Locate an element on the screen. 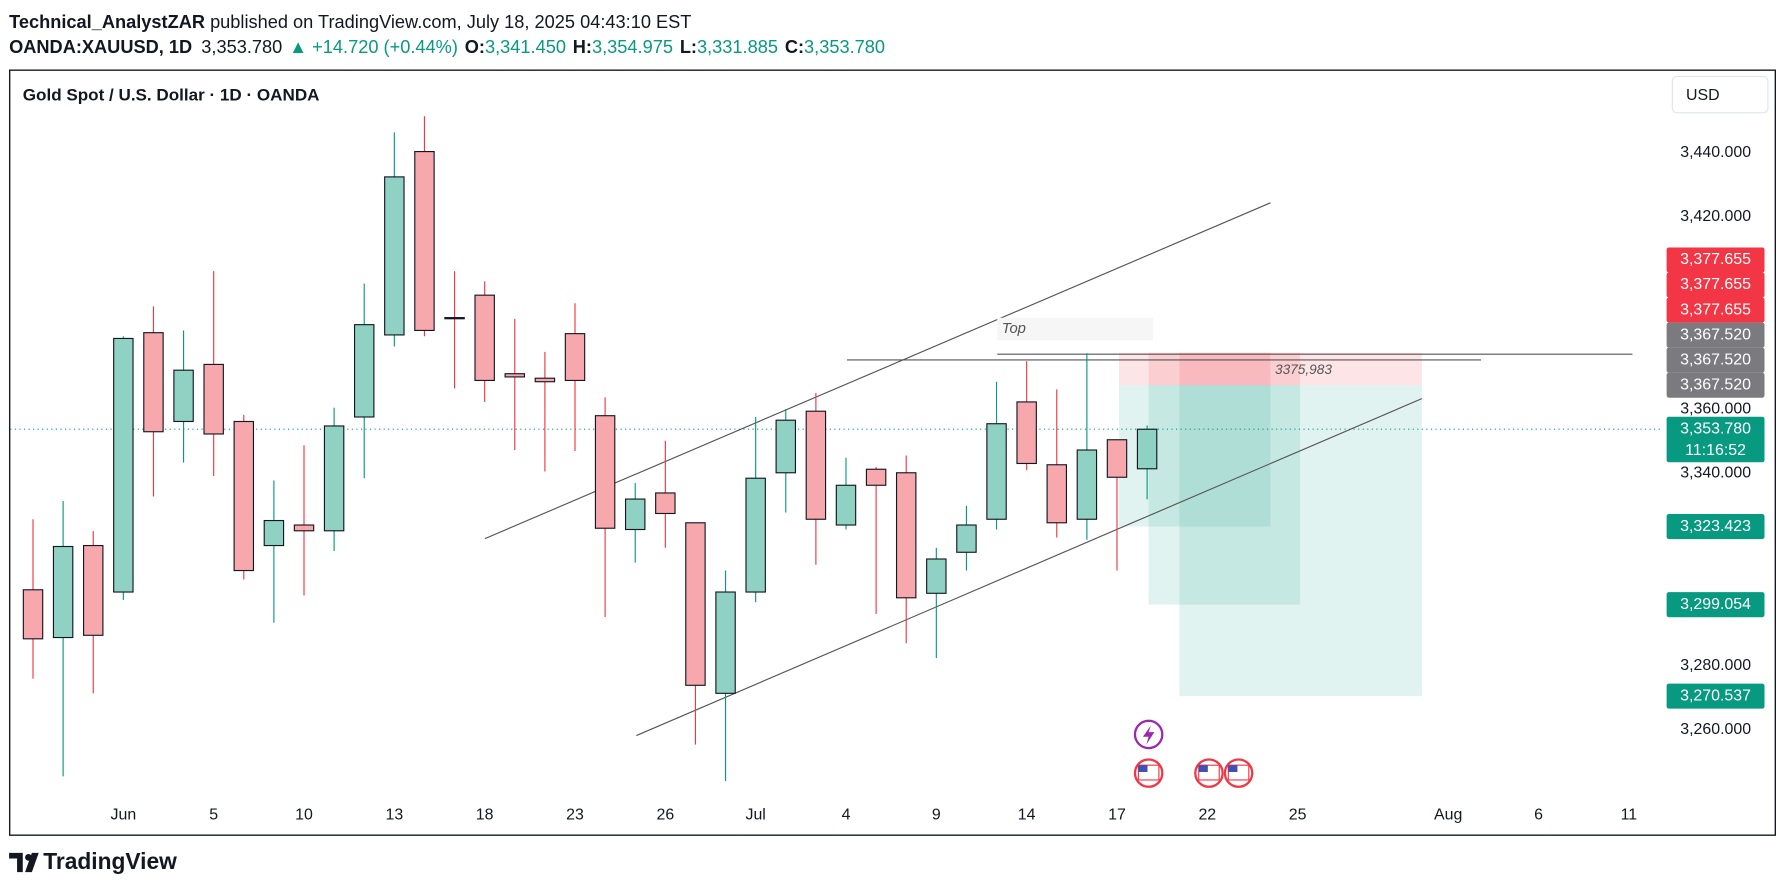 This screenshot has width=1785, height=886. last-price: 3,353.780 is located at coordinates (241, 47).